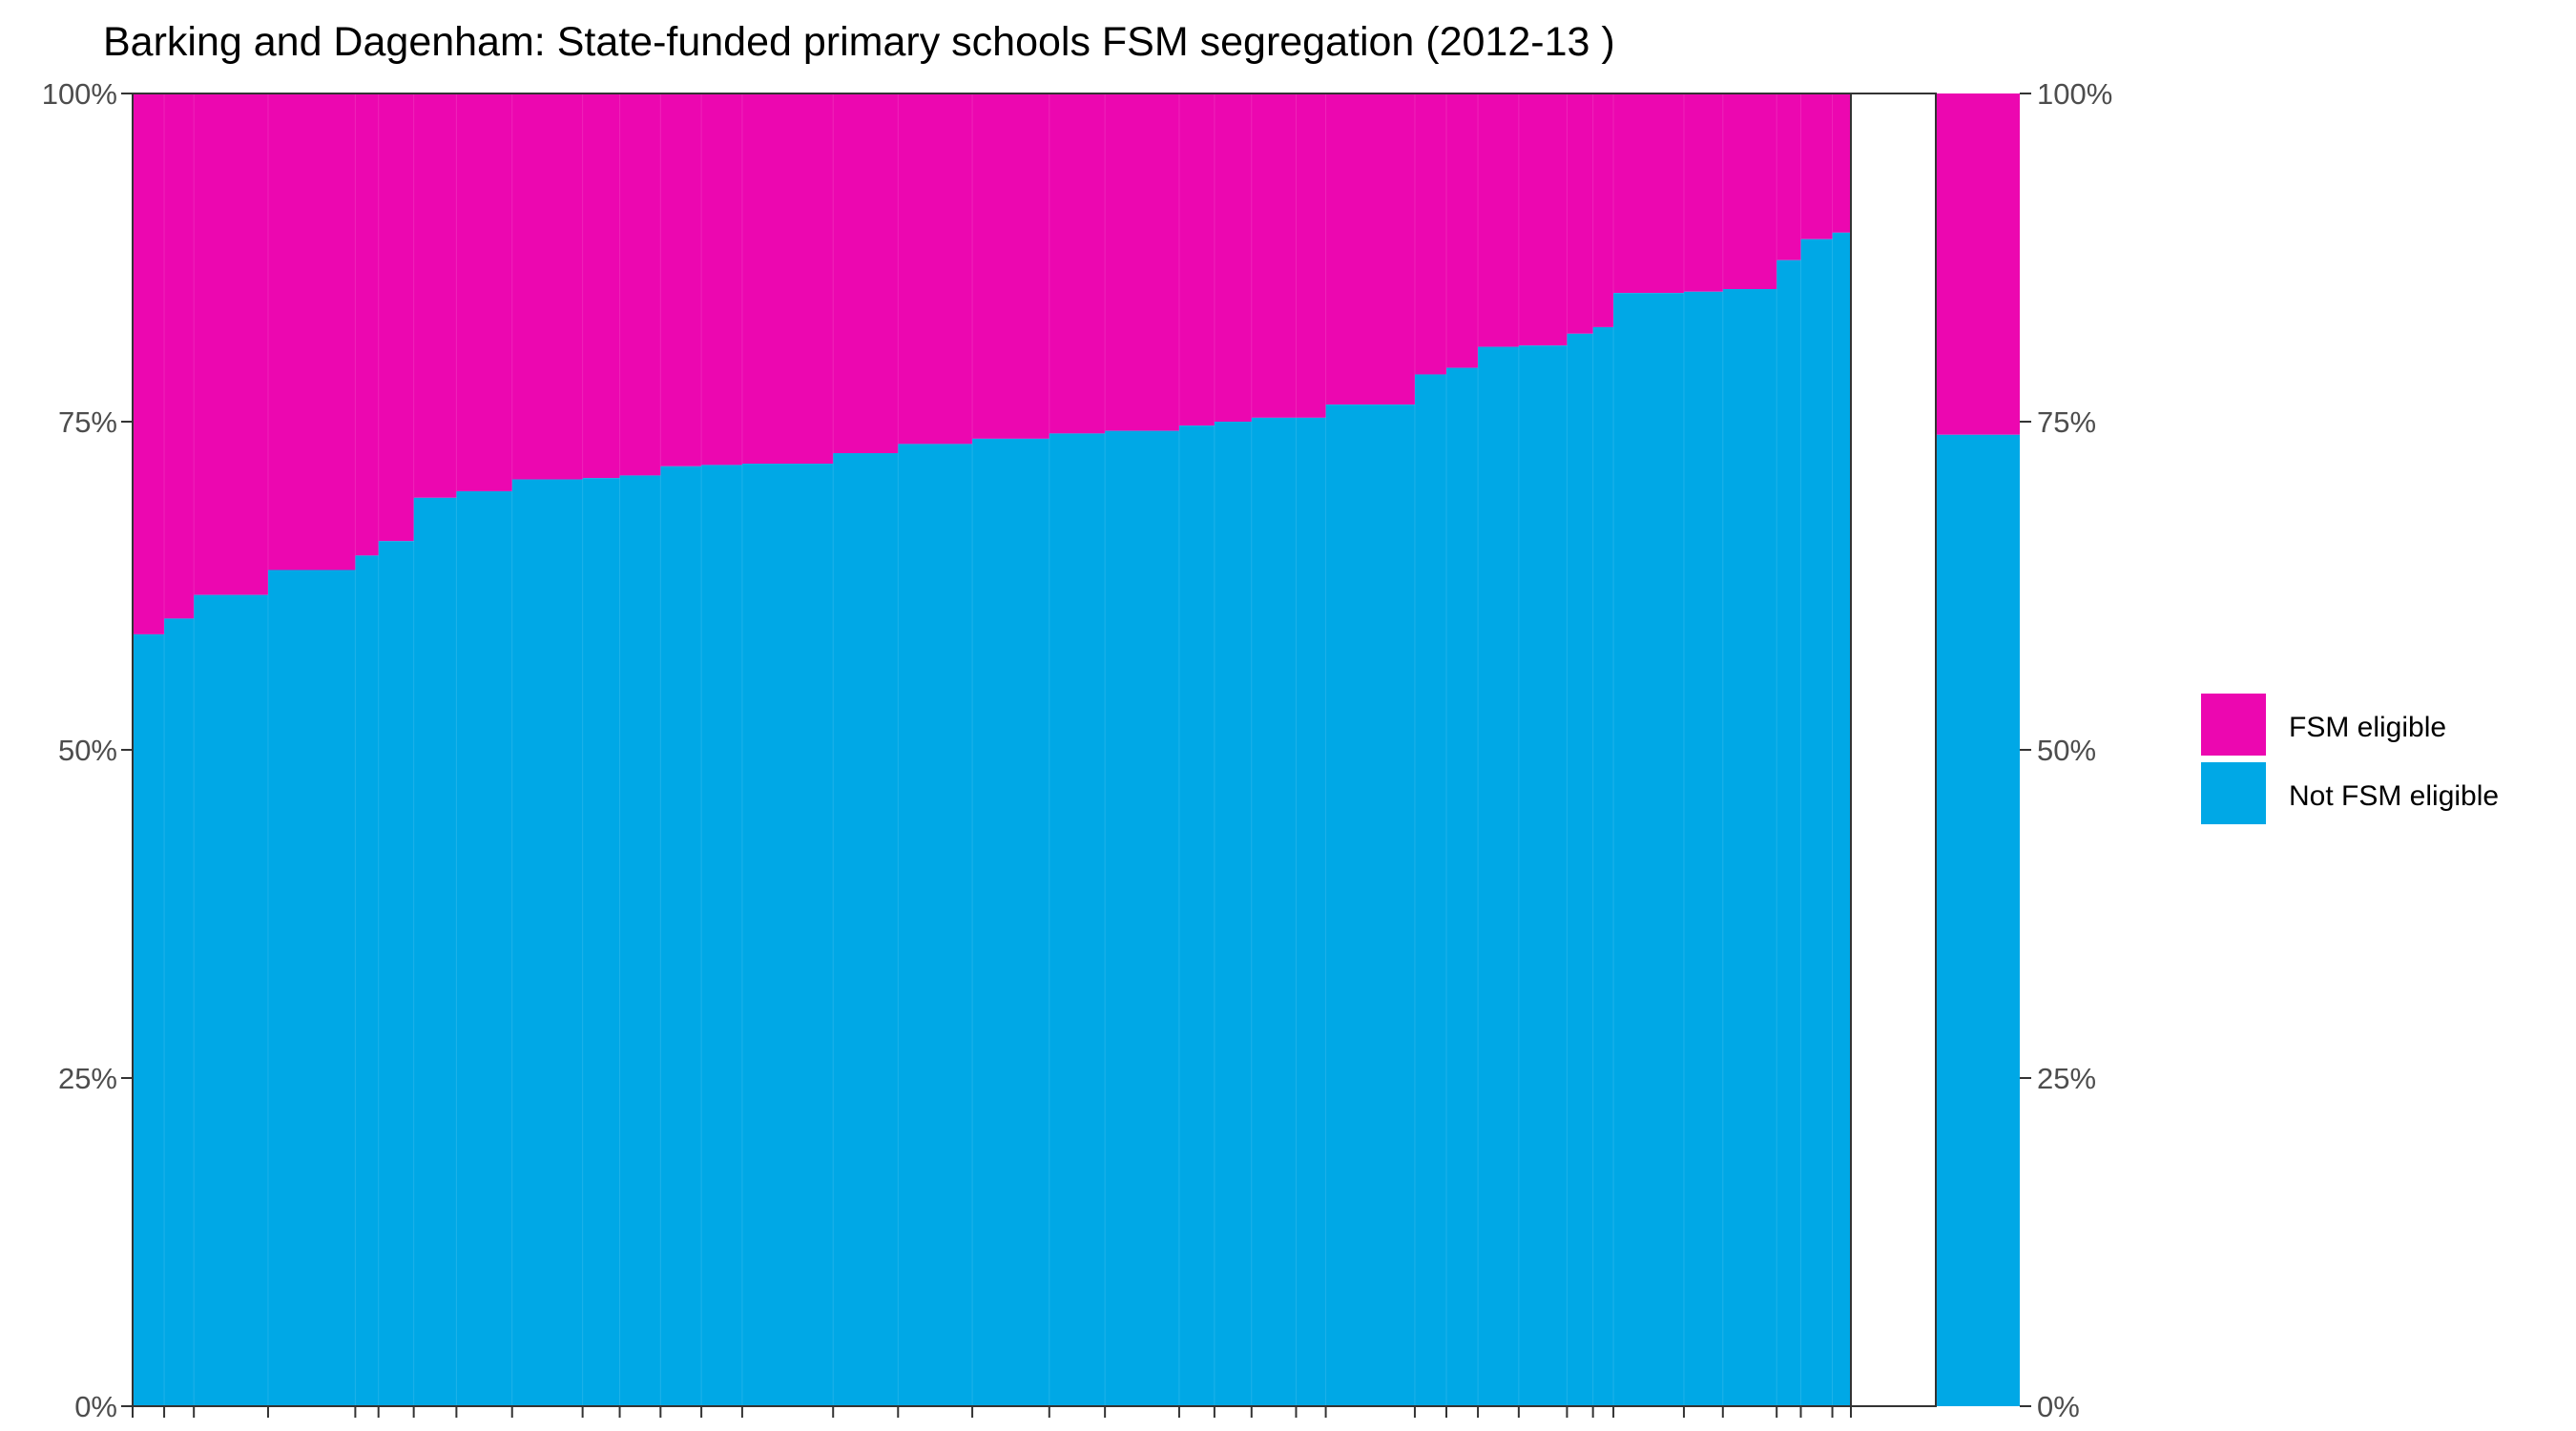  Describe the element at coordinates (95, 1406) in the screenshot. I see `y-tick-label-left: 0%` at that location.